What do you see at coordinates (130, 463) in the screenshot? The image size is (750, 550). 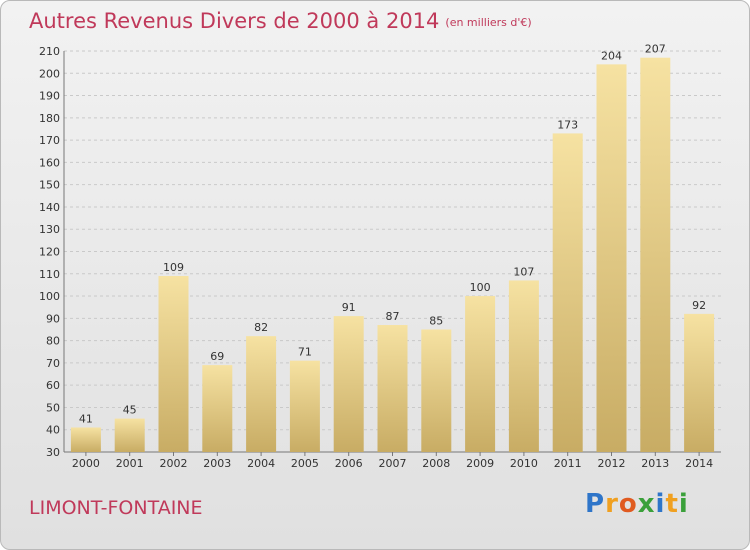 I see `x-tick-label: 2001` at bounding box center [130, 463].